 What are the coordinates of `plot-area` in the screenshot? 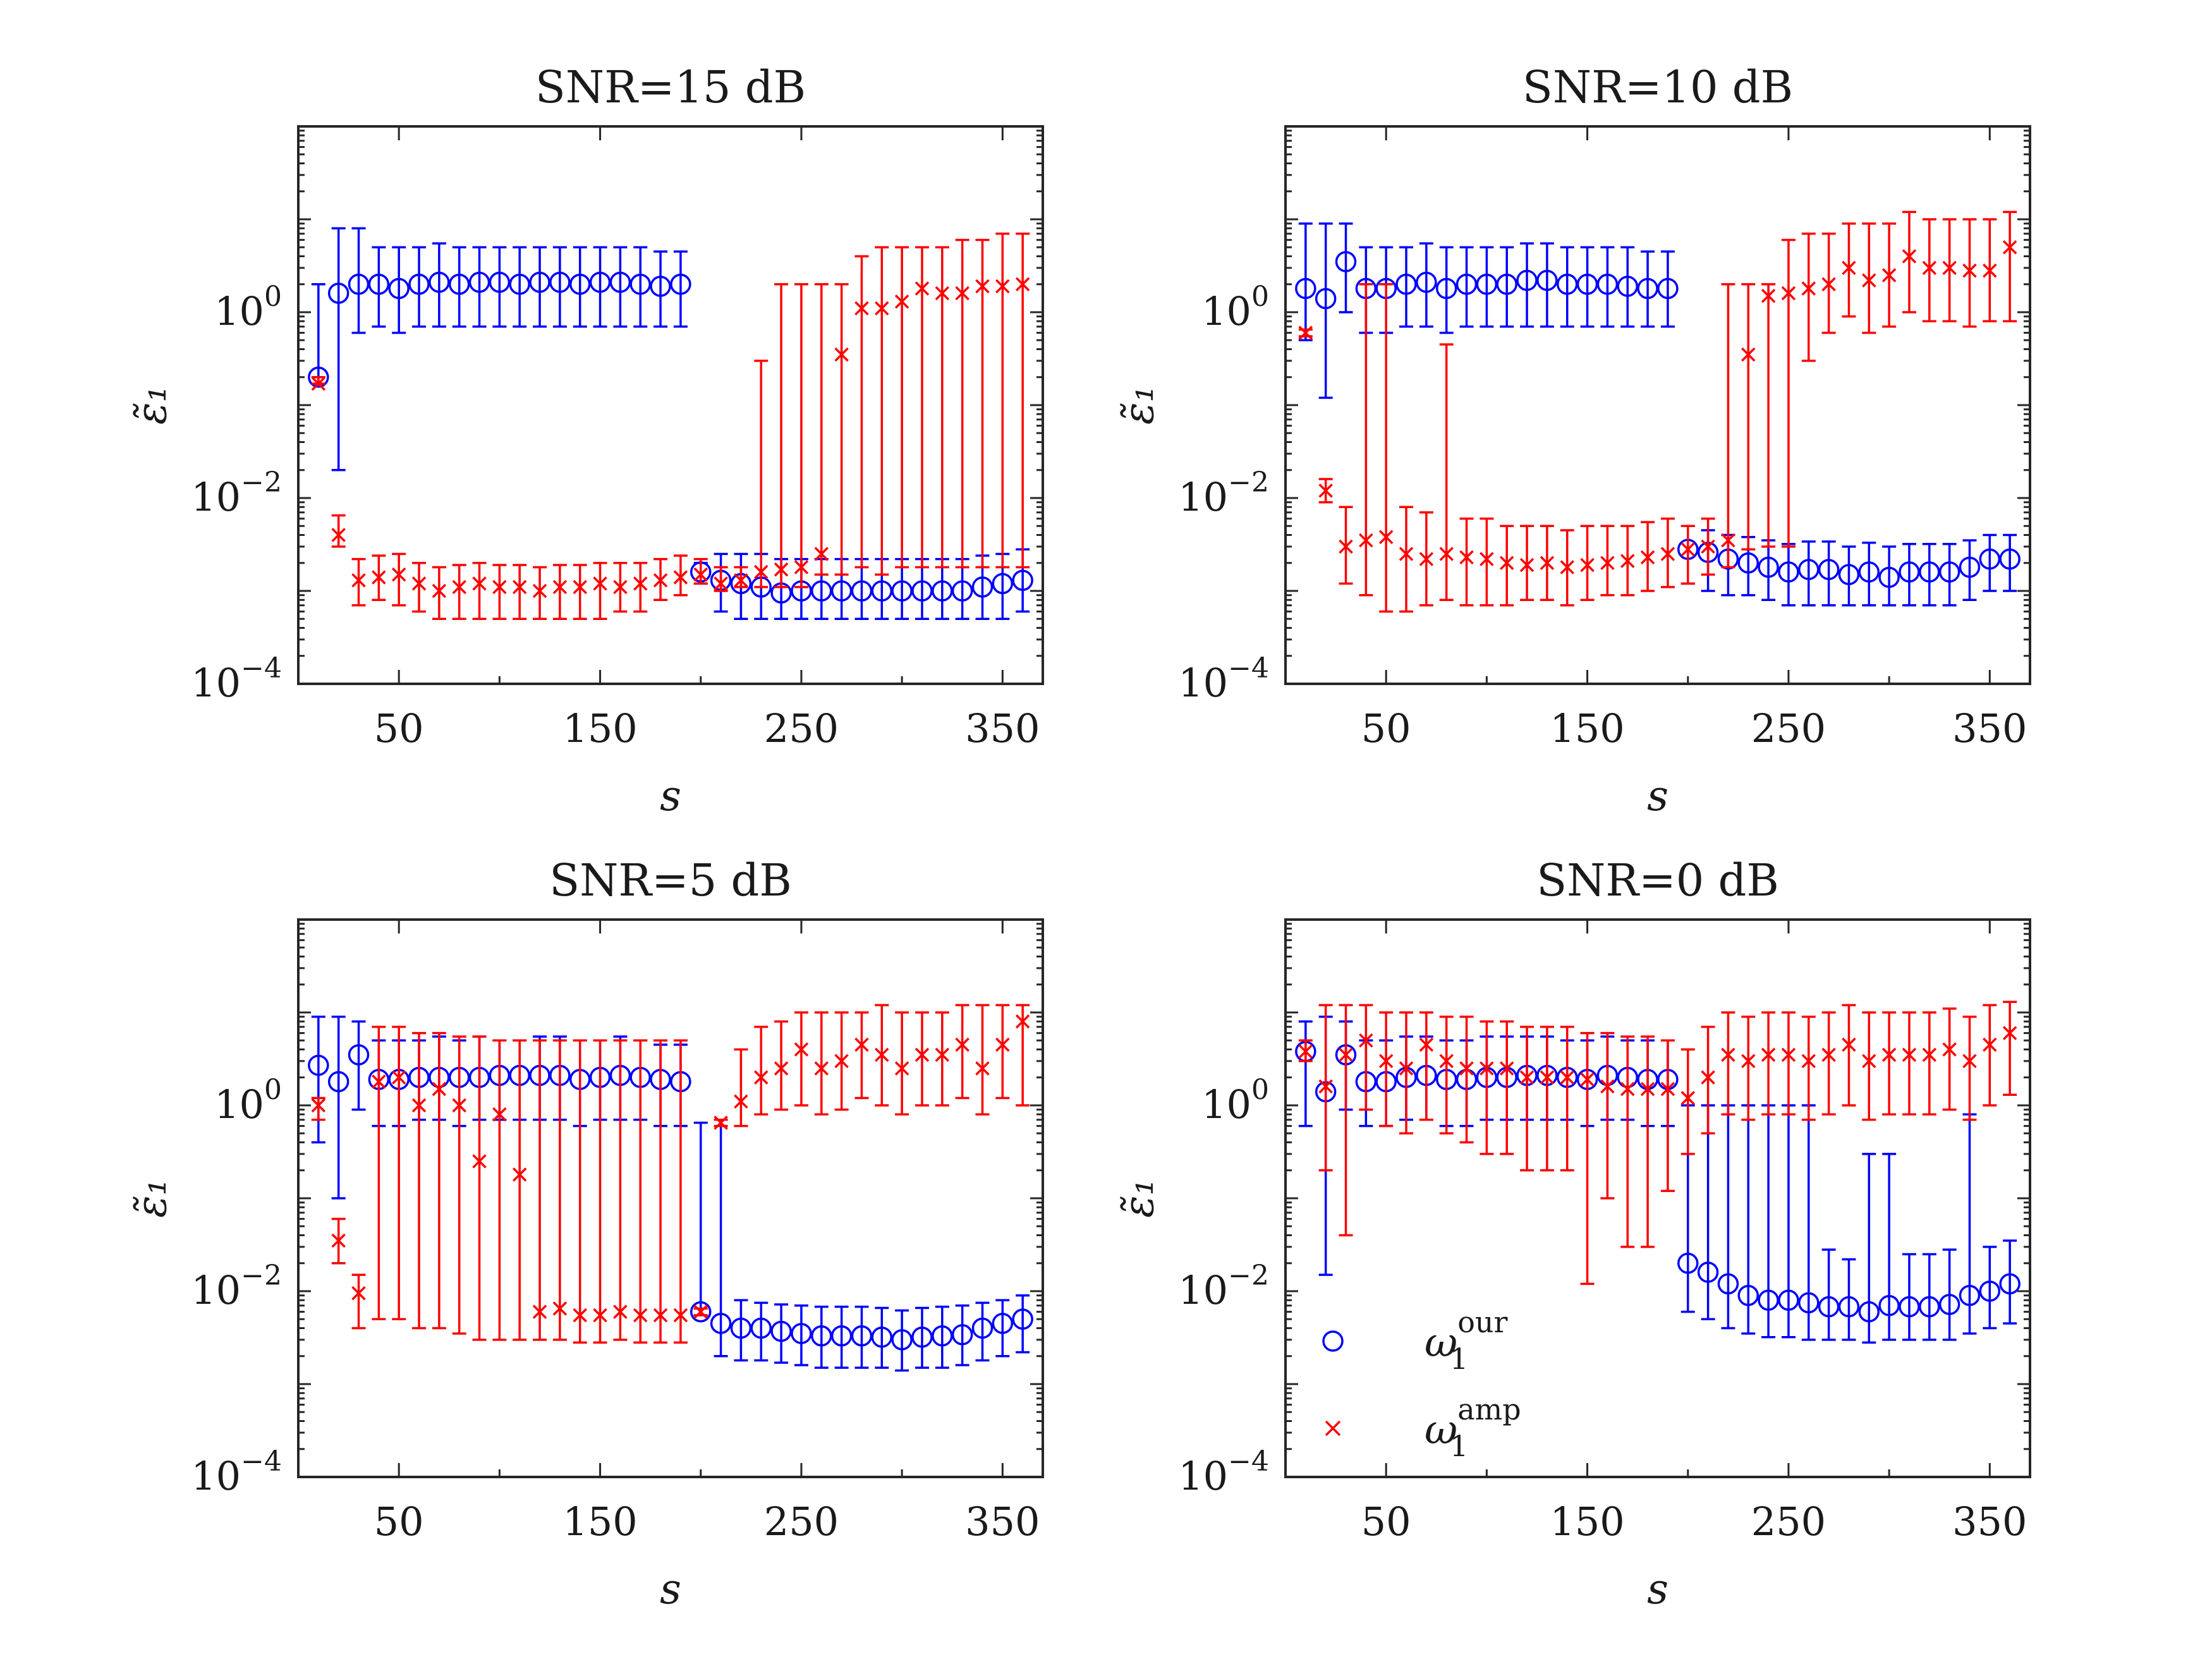 It's located at (1657, 1198).